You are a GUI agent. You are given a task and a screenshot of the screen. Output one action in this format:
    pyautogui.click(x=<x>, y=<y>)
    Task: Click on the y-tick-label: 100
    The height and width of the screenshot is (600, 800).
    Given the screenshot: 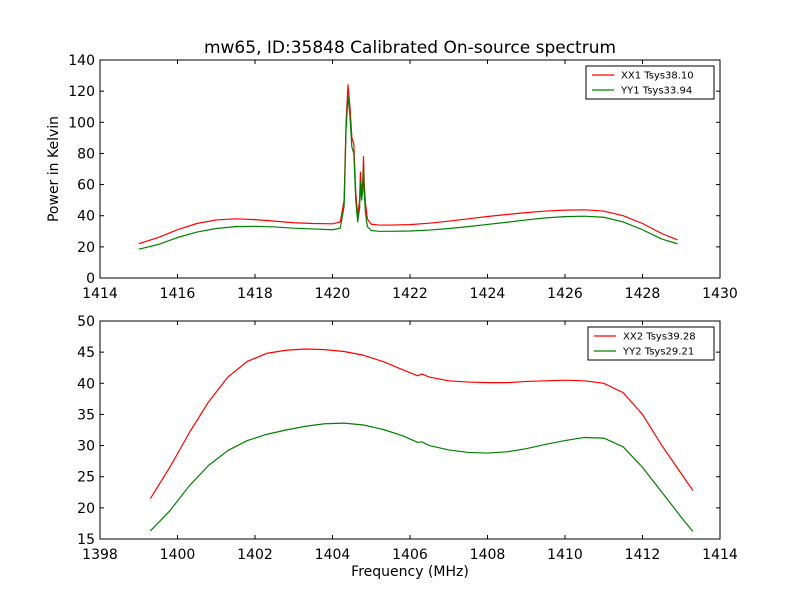 What is the action you would take?
    pyautogui.click(x=81, y=123)
    